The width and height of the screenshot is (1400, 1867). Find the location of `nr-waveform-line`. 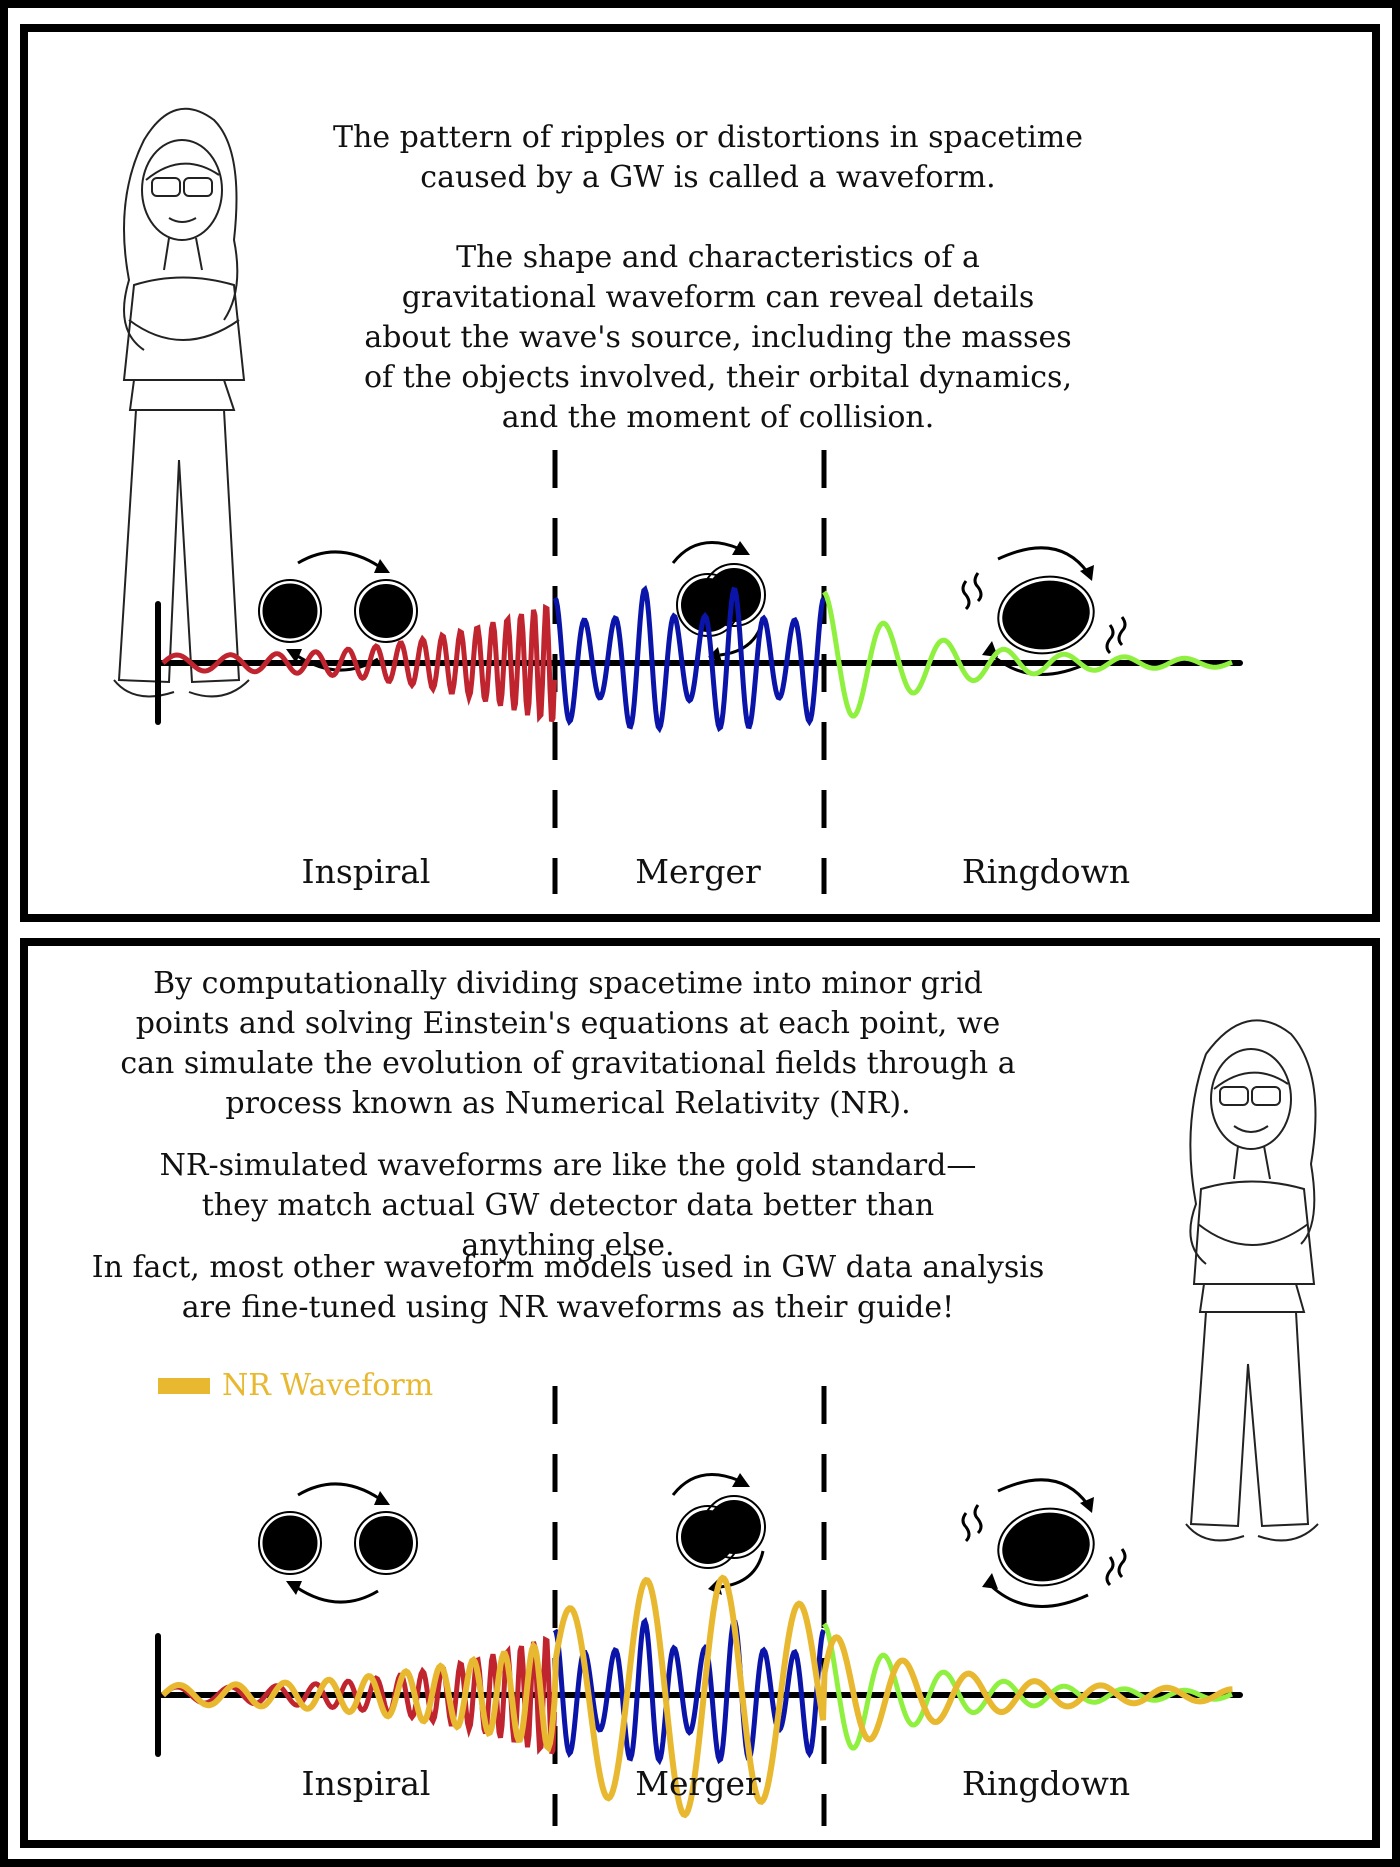

nr-waveform-line is located at coordinates (696, 1696).